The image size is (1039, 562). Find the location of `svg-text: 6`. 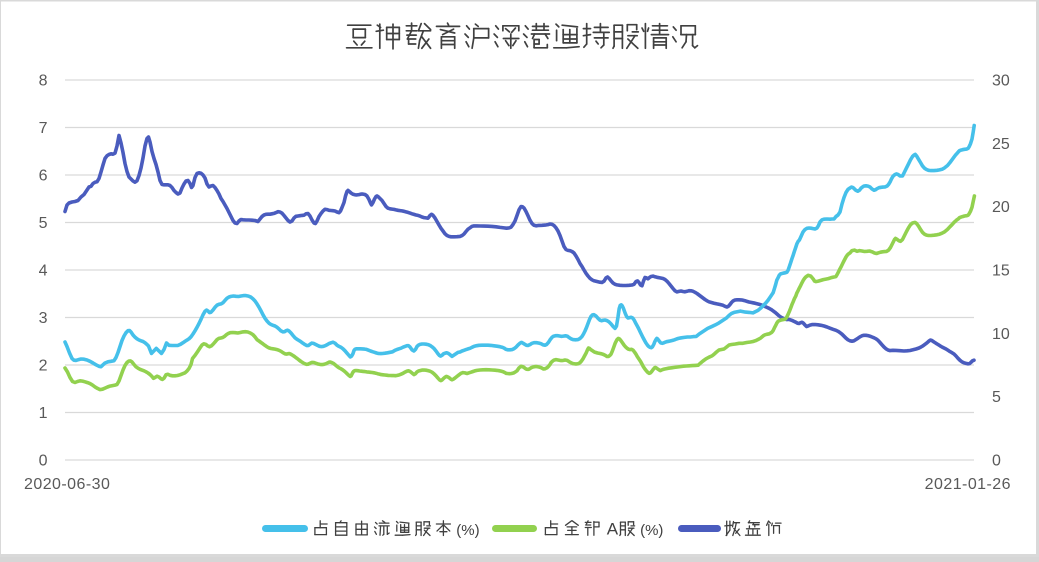

svg-text: 6 is located at coordinates (43, 176).